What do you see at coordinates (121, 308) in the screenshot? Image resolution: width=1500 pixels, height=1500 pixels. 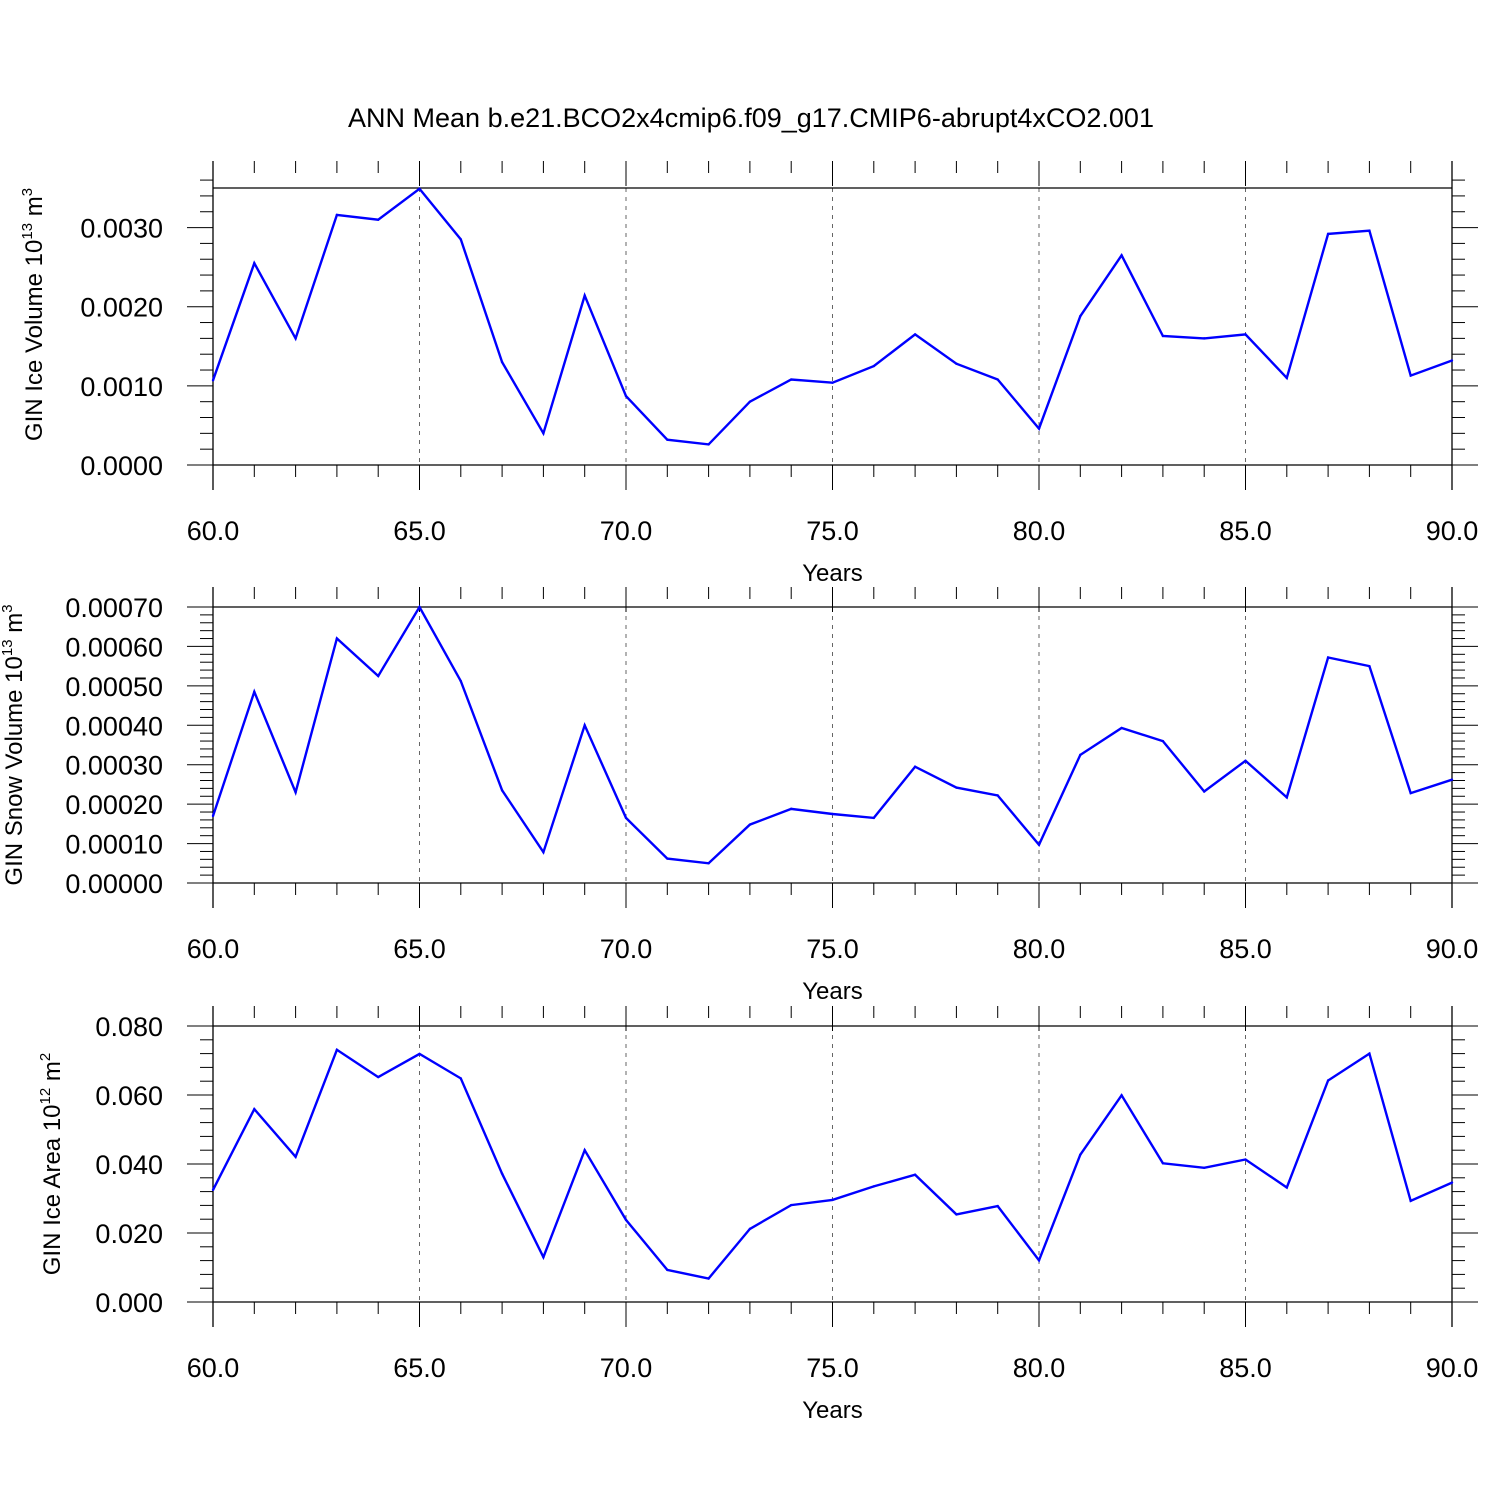 I see `y-tick-label: 0.0020` at bounding box center [121, 308].